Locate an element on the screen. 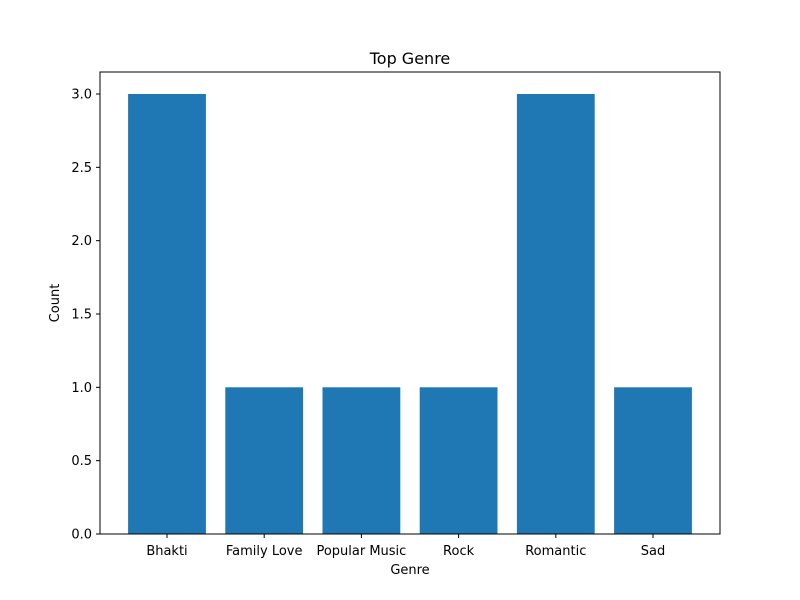 The width and height of the screenshot is (800, 600). y-tick-label: 0.5 is located at coordinates (81, 461).